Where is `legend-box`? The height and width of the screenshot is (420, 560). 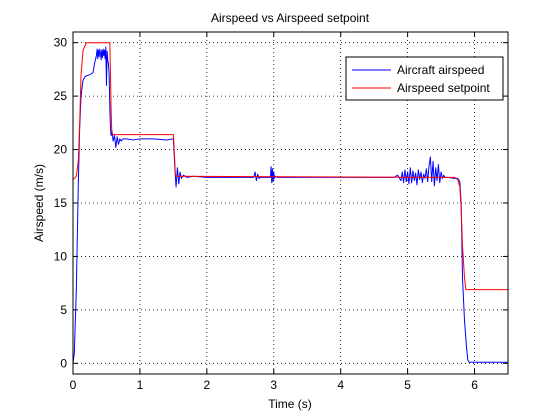
legend-box is located at coordinates (424, 78).